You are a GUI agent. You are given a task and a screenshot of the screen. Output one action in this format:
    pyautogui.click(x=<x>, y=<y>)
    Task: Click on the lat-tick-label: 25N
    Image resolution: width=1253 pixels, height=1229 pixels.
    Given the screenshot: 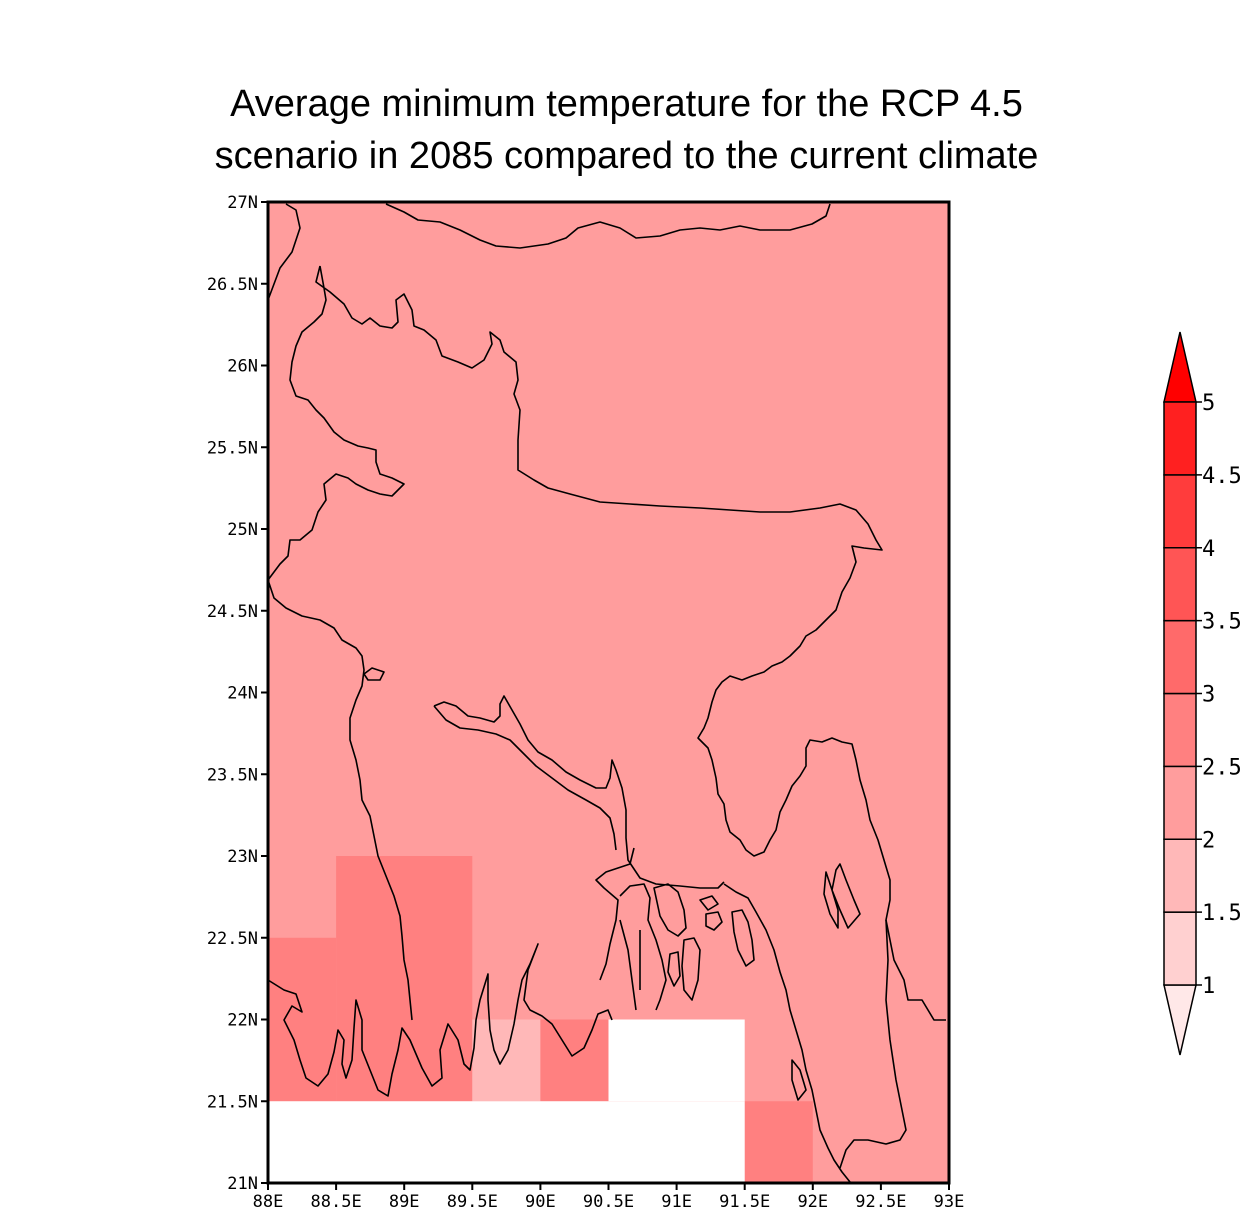 What is the action you would take?
    pyautogui.click(x=242, y=530)
    